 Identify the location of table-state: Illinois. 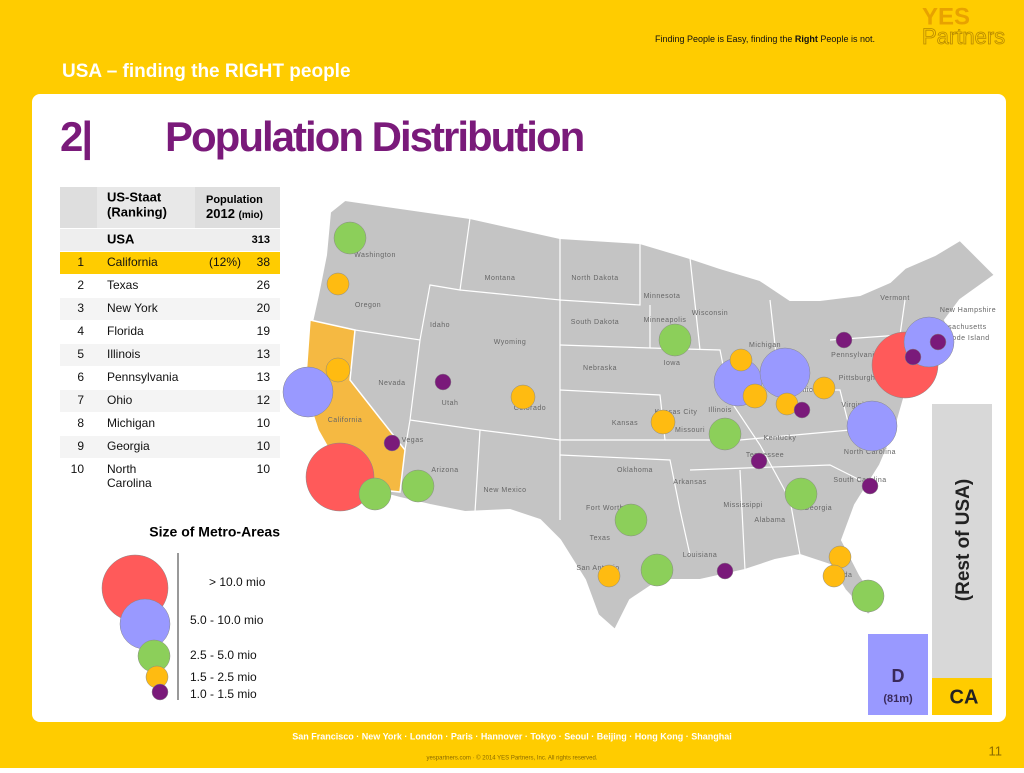
(123, 354).